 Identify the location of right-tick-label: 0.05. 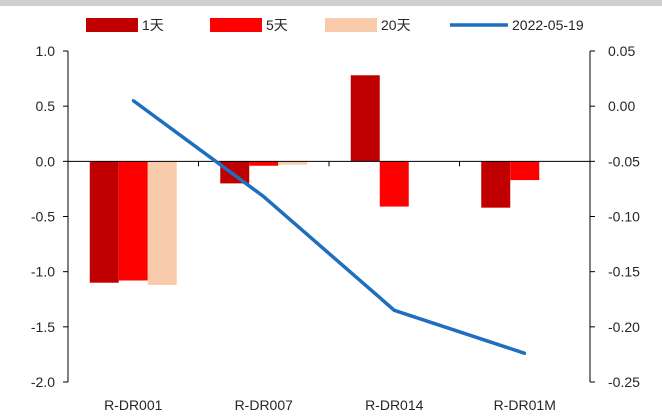
(621, 51).